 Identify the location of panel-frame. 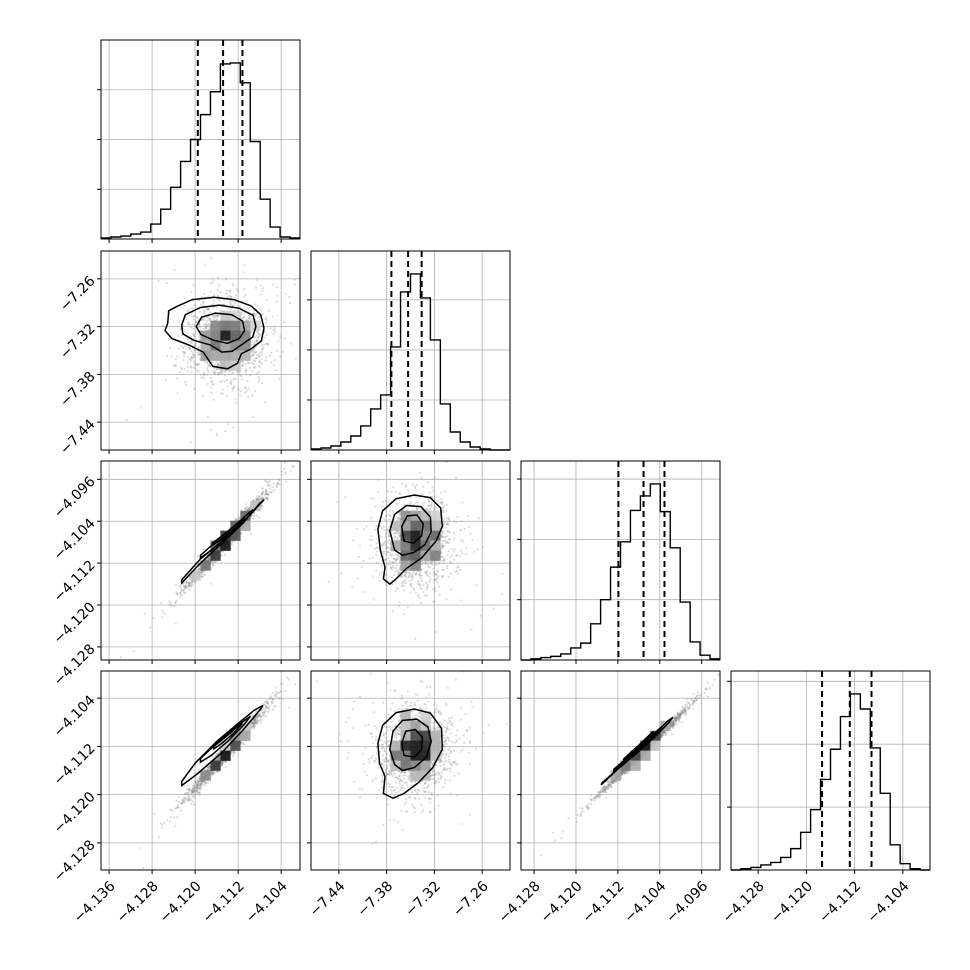
(200, 770).